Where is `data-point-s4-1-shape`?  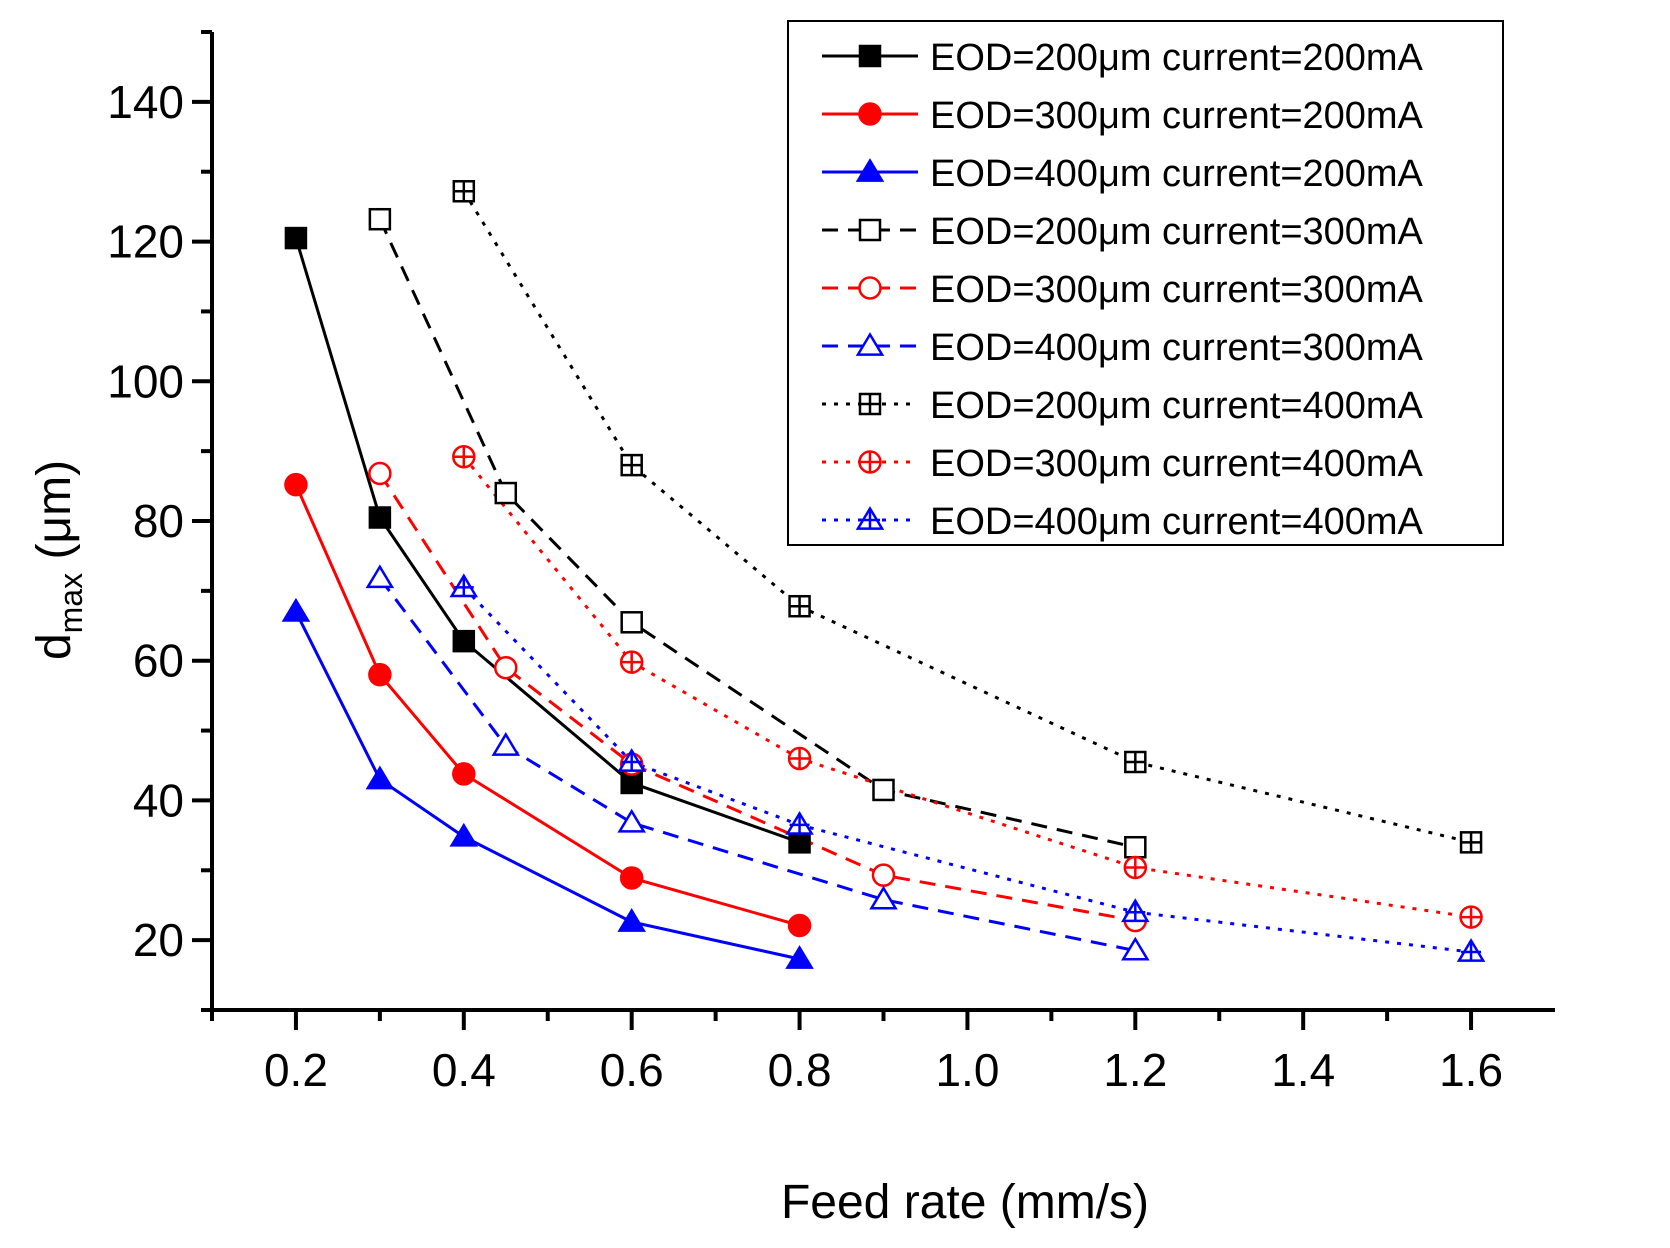 data-point-s4-1-shape is located at coordinates (380, 219).